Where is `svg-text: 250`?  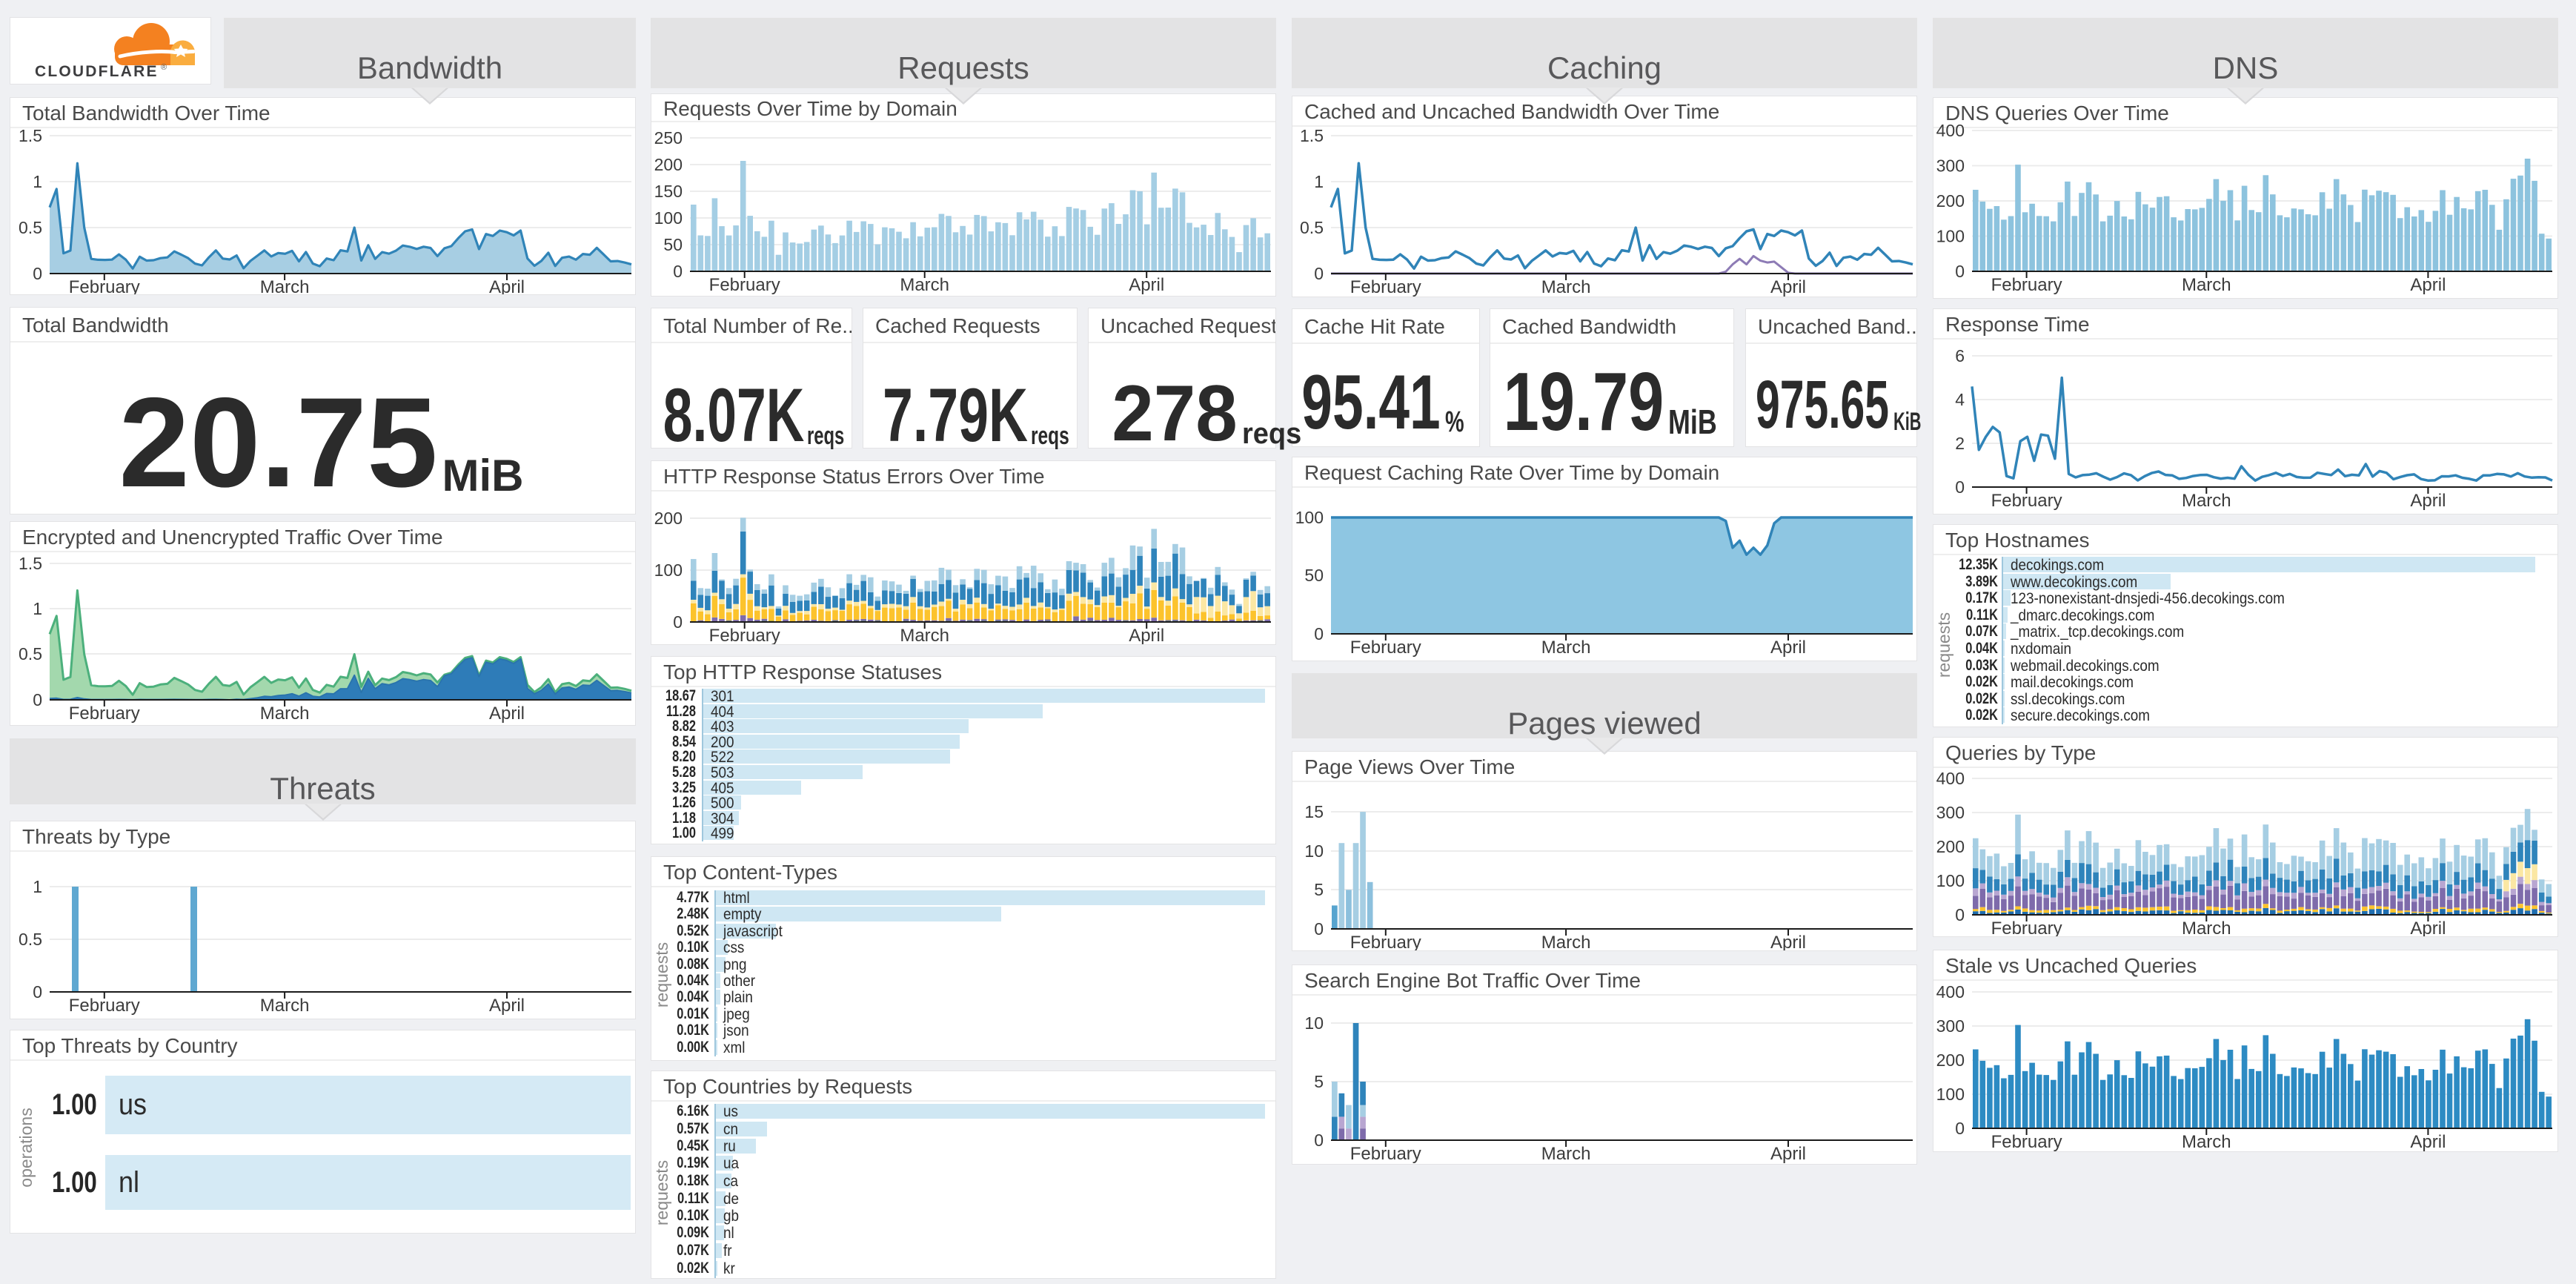 svg-text: 250 is located at coordinates (668, 138).